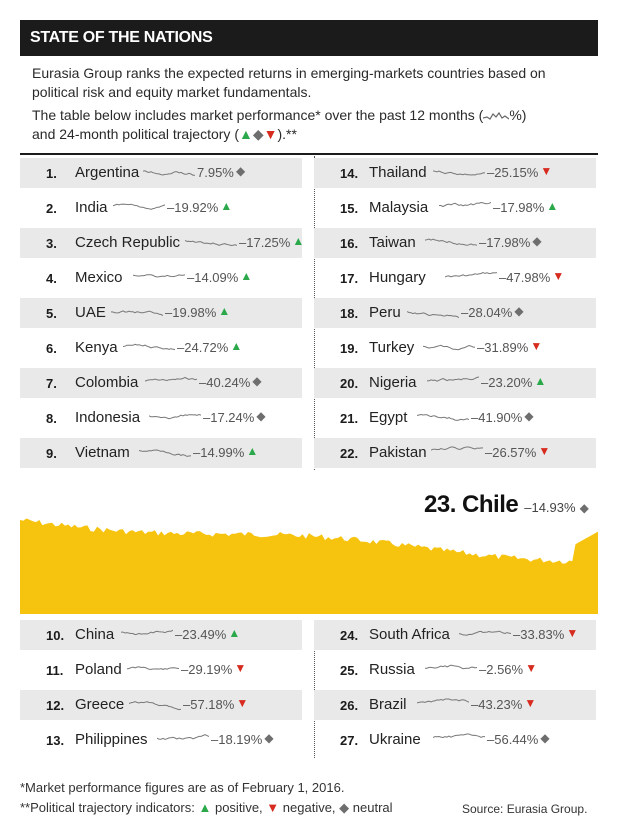 This screenshot has height=840, width=620. What do you see at coordinates (309, 154) in the screenshot?
I see `table-top-rule` at bounding box center [309, 154].